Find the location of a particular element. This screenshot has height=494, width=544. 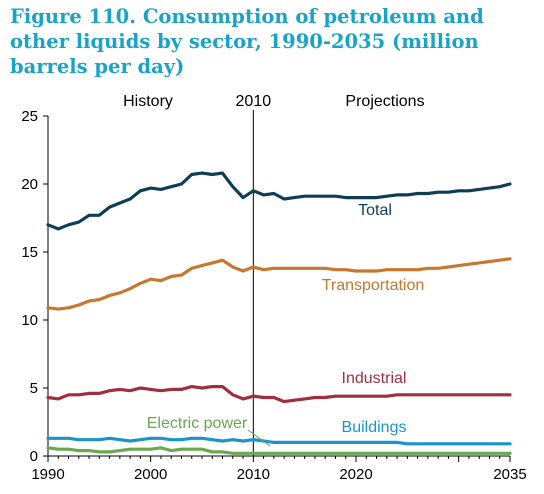

series-line-total is located at coordinates (279, 201).